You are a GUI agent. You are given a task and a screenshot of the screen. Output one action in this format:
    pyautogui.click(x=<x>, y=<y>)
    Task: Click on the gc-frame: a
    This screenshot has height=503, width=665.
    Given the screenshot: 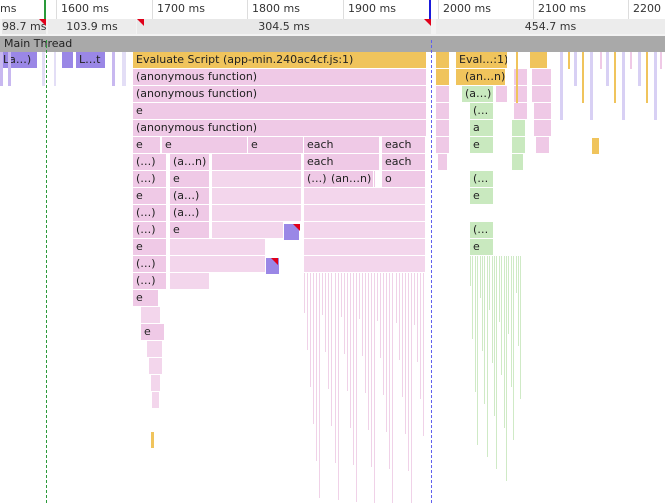 What is the action you would take?
    pyautogui.click(x=482, y=128)
    